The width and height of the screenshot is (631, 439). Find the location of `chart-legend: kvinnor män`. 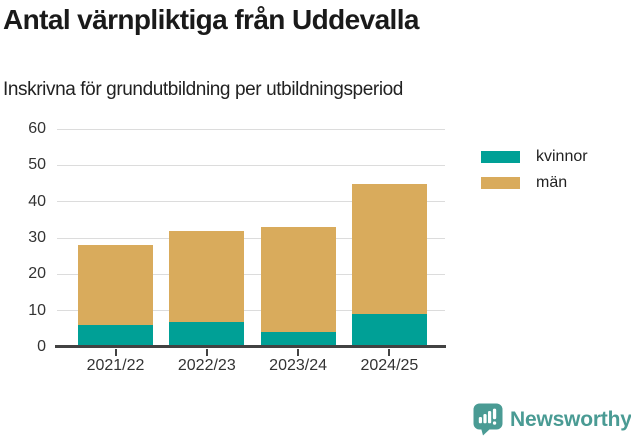

chart-legend: kvinnor män is located at coordinates (534, 175).